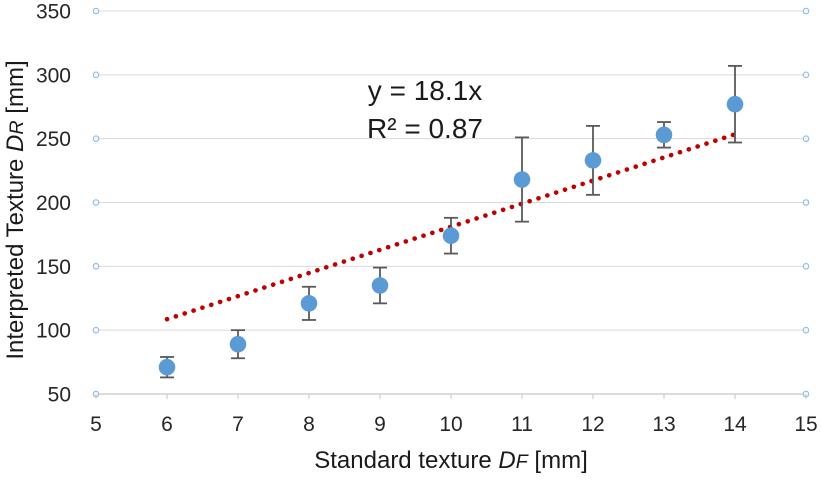  What do you see at coordinates (53, 12) in the screenshot?
I see `y-tick-label: 350` at bounding box center [53, 12].